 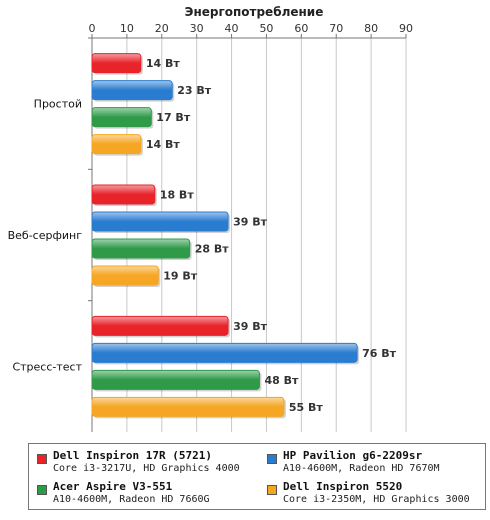 I want to click on data-label: 19 Вт, so click(x=180, y=276).